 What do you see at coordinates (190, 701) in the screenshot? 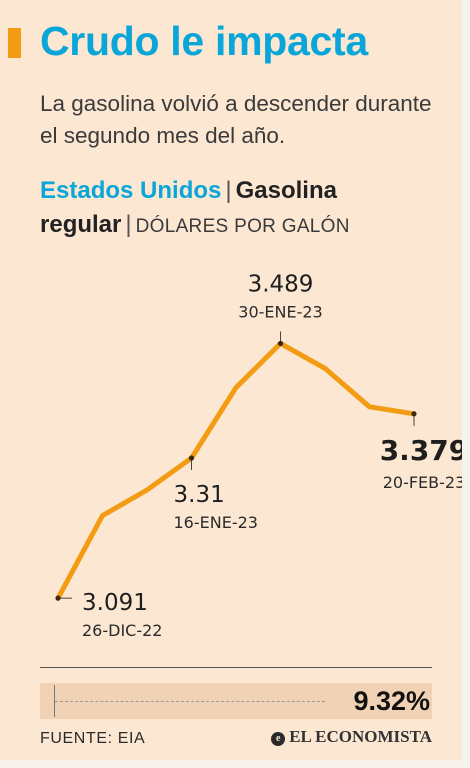
I see `change-dash-line` at bounding box center [190, 701].